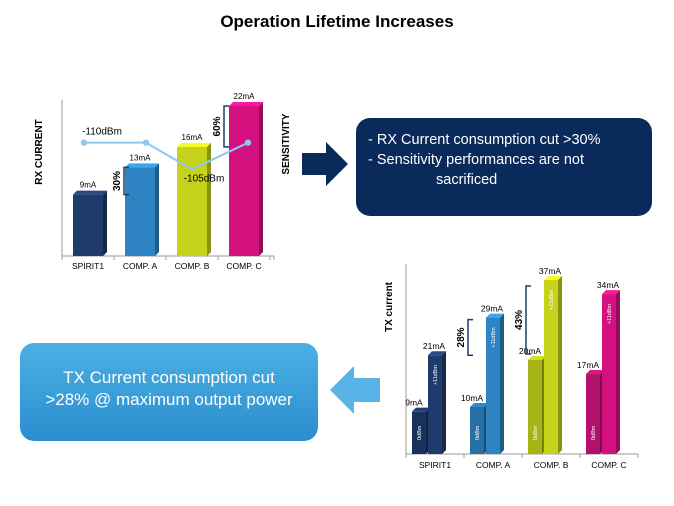  What do you see at coordinates (39, 152) in the screenshot?
I see `rx-y-axis-label: RX CURRENT` at bounding box center [39, 152].